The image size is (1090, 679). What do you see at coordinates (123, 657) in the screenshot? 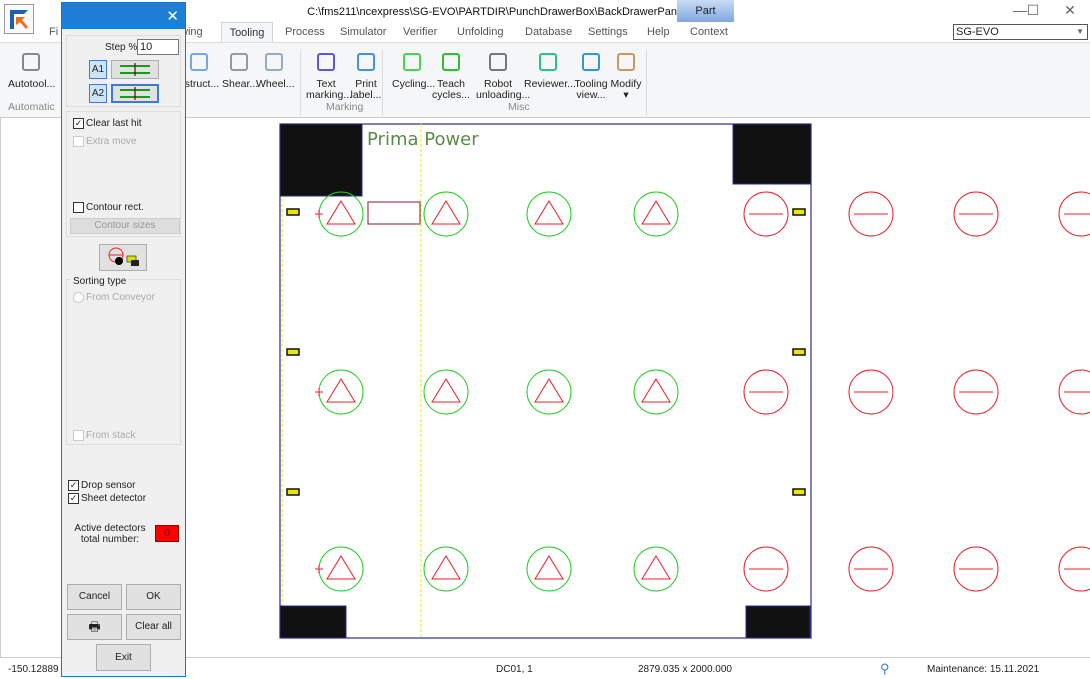
I see `exit-button: Exit` at bounding box center [123, 657].